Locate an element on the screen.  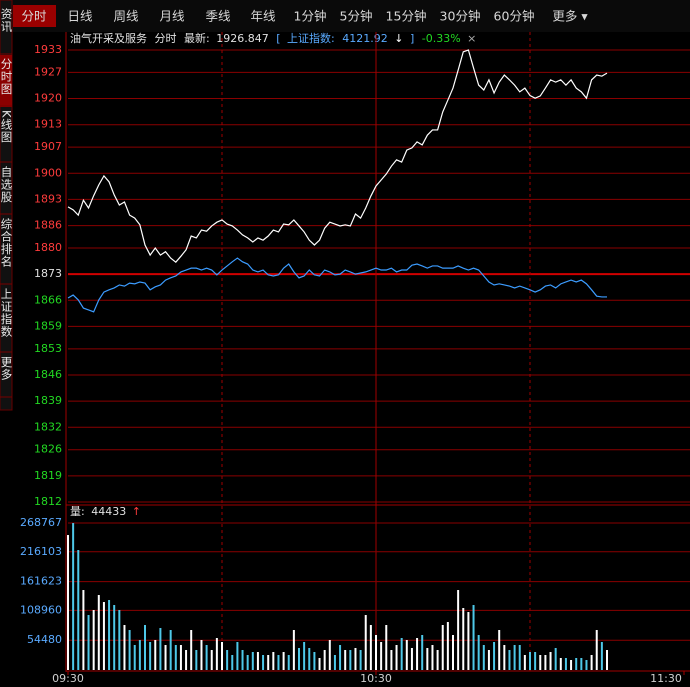
tab: 季线 is located at coordinates (218, 16).